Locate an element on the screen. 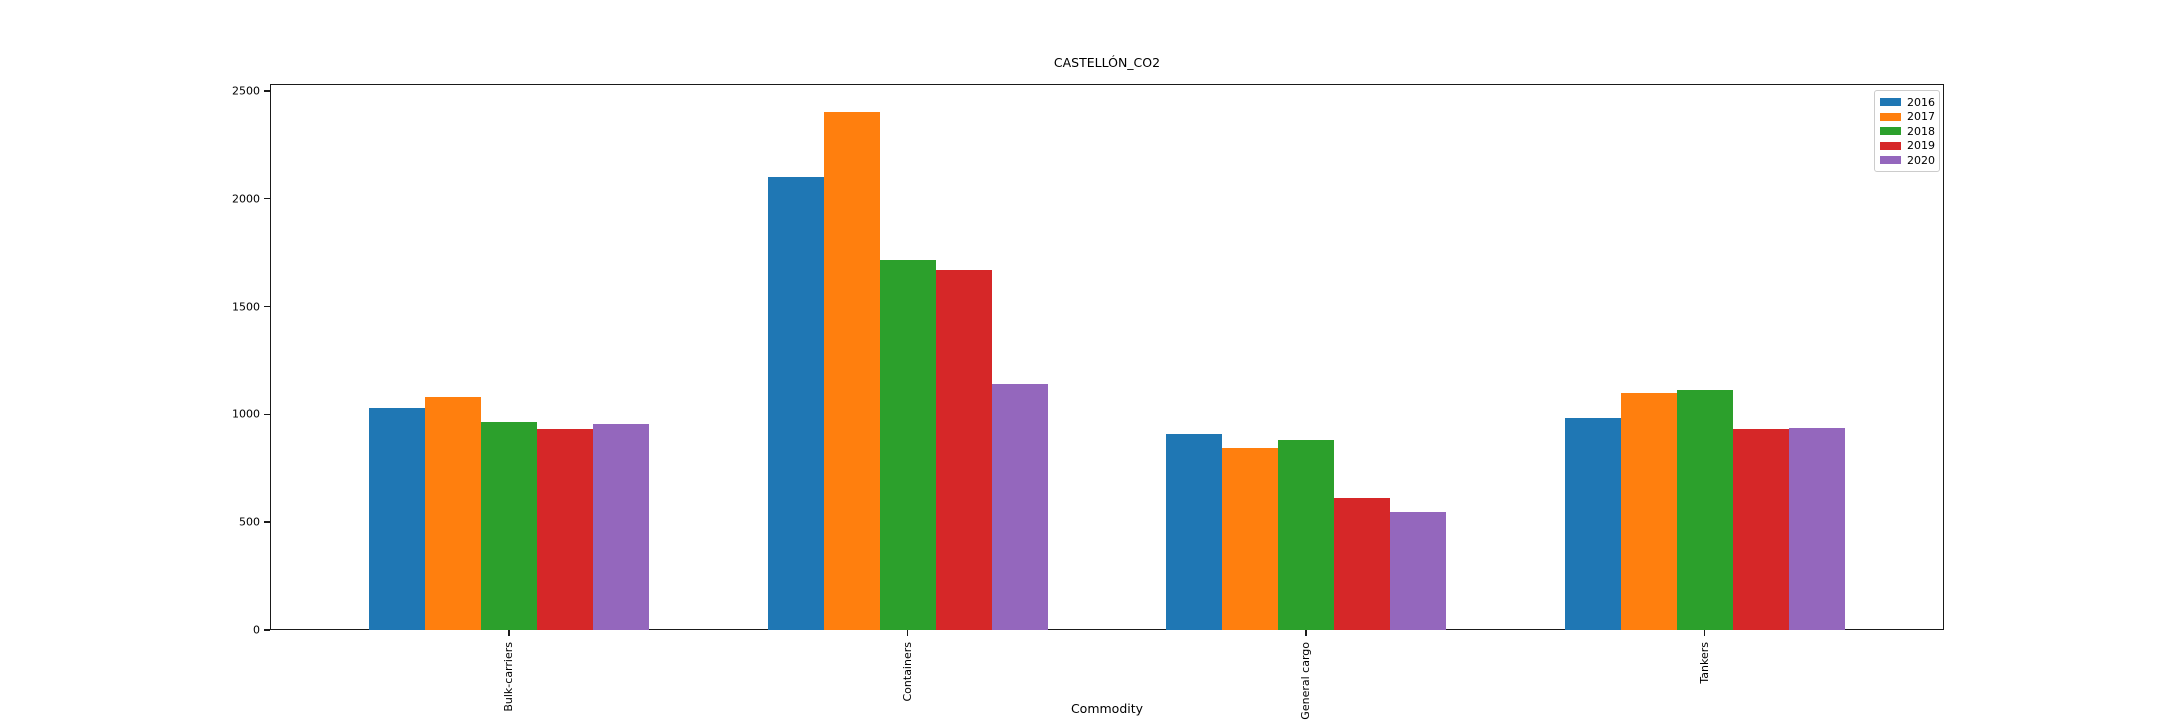 The width and height of the screenshot is (2160, 720). legend-entry: 2017 is located at coordinates (1907, 117).